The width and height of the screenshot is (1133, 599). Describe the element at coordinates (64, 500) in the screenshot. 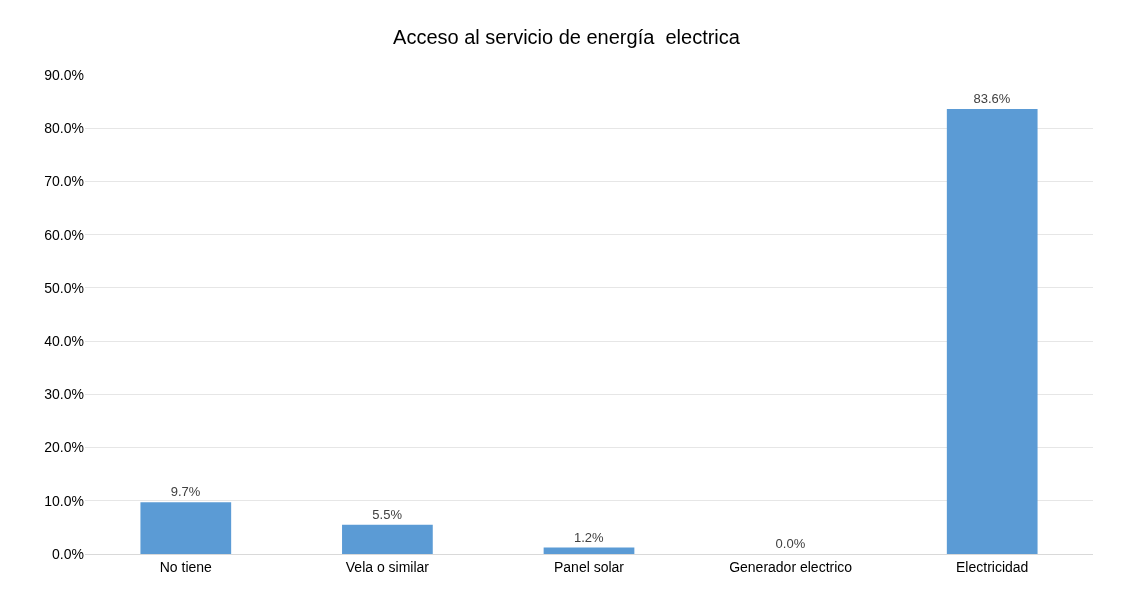

I see `y-tick-label: 10.0%` at that location.